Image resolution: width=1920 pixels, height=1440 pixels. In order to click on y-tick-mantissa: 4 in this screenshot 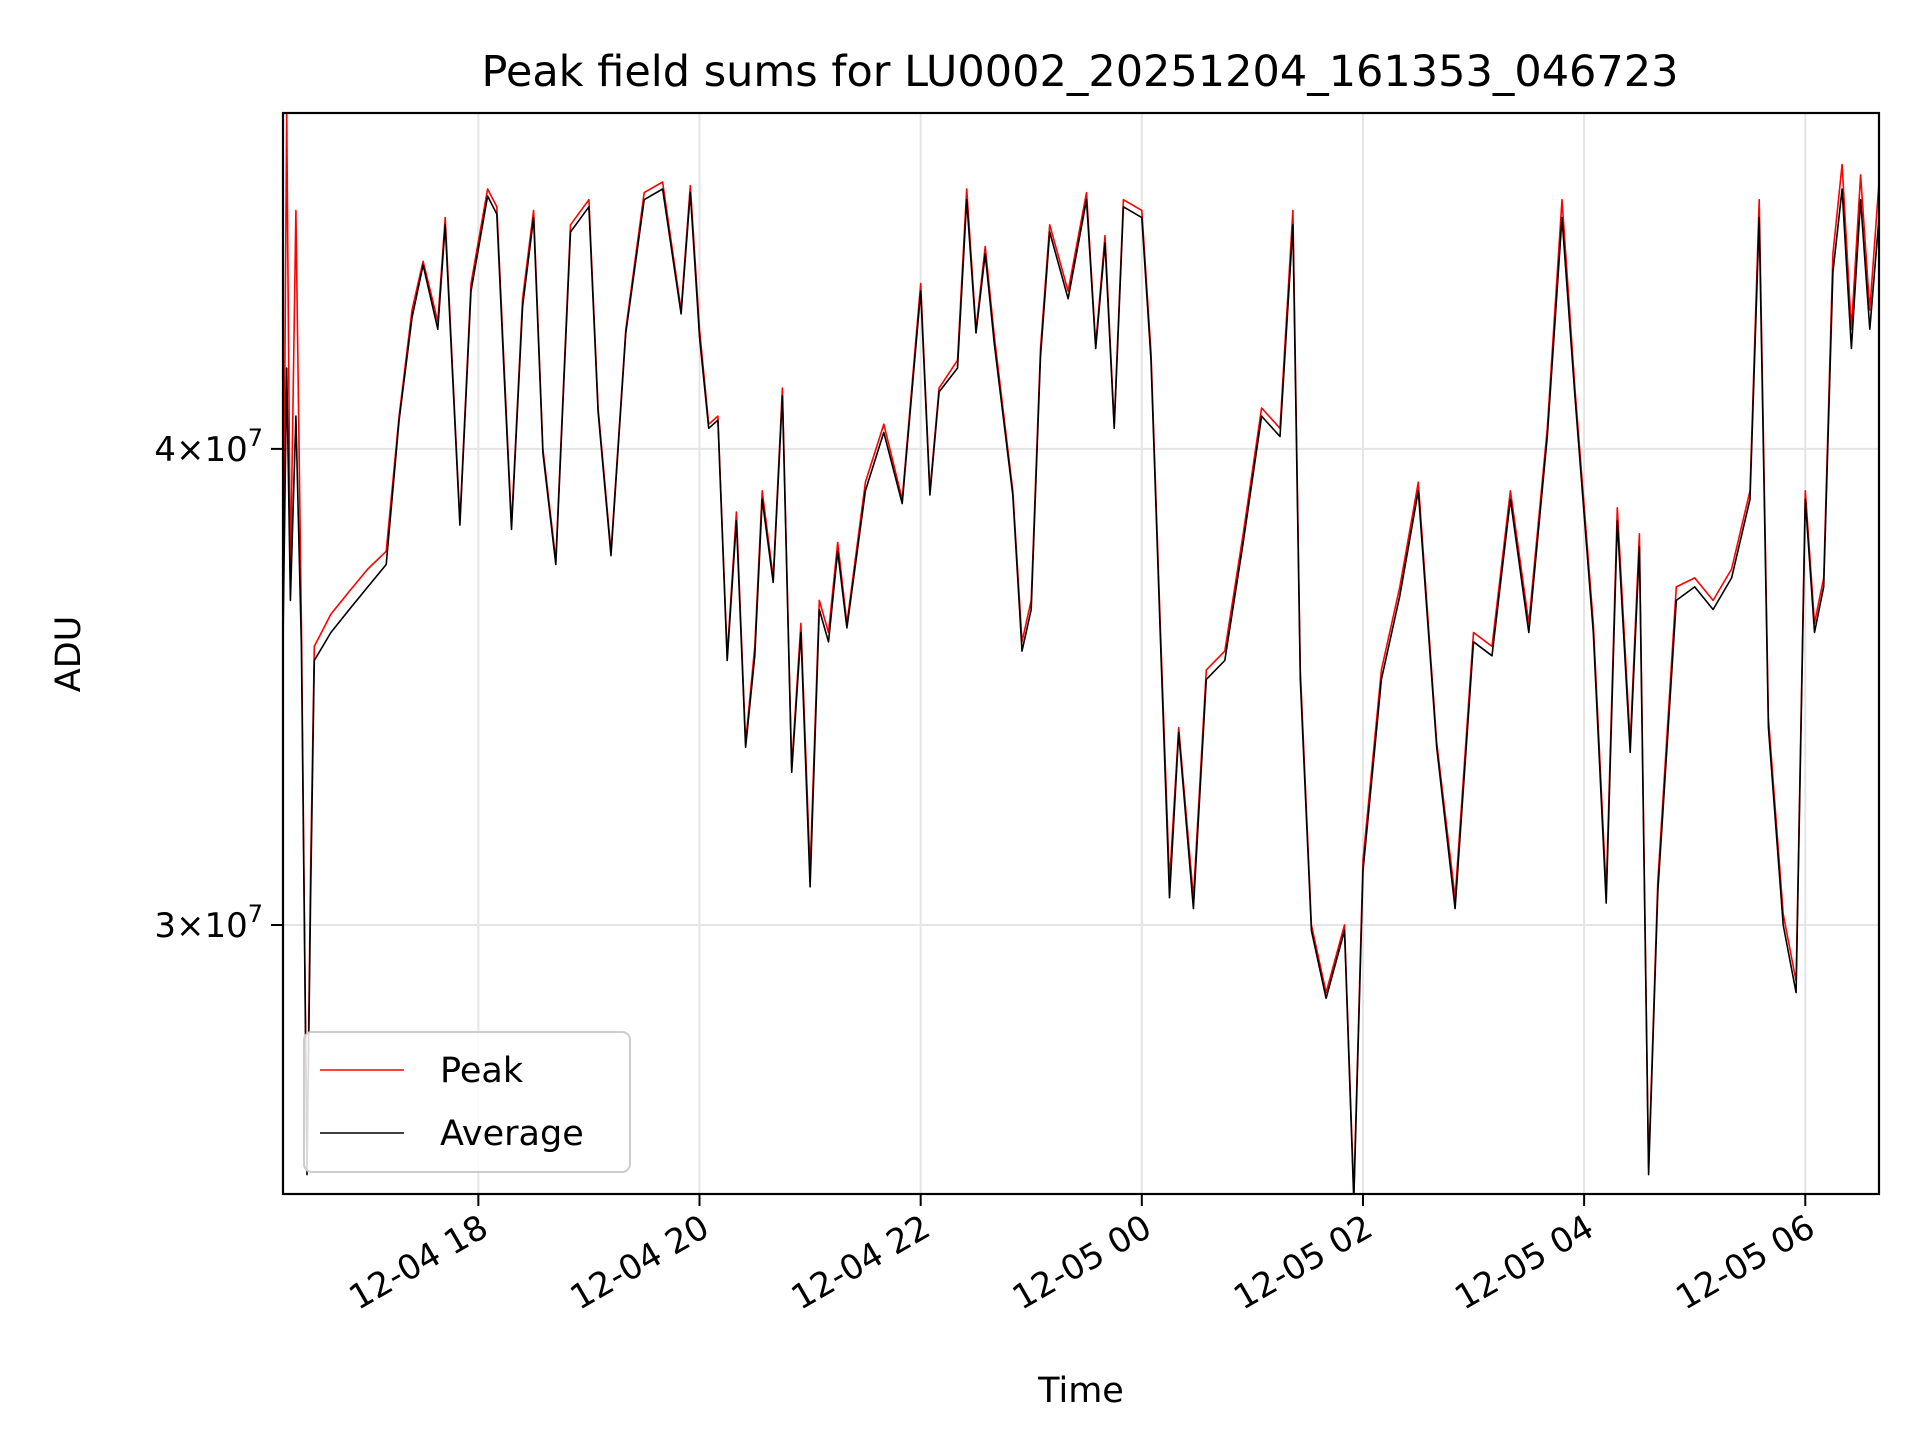, I will do `click(165, 450)`.